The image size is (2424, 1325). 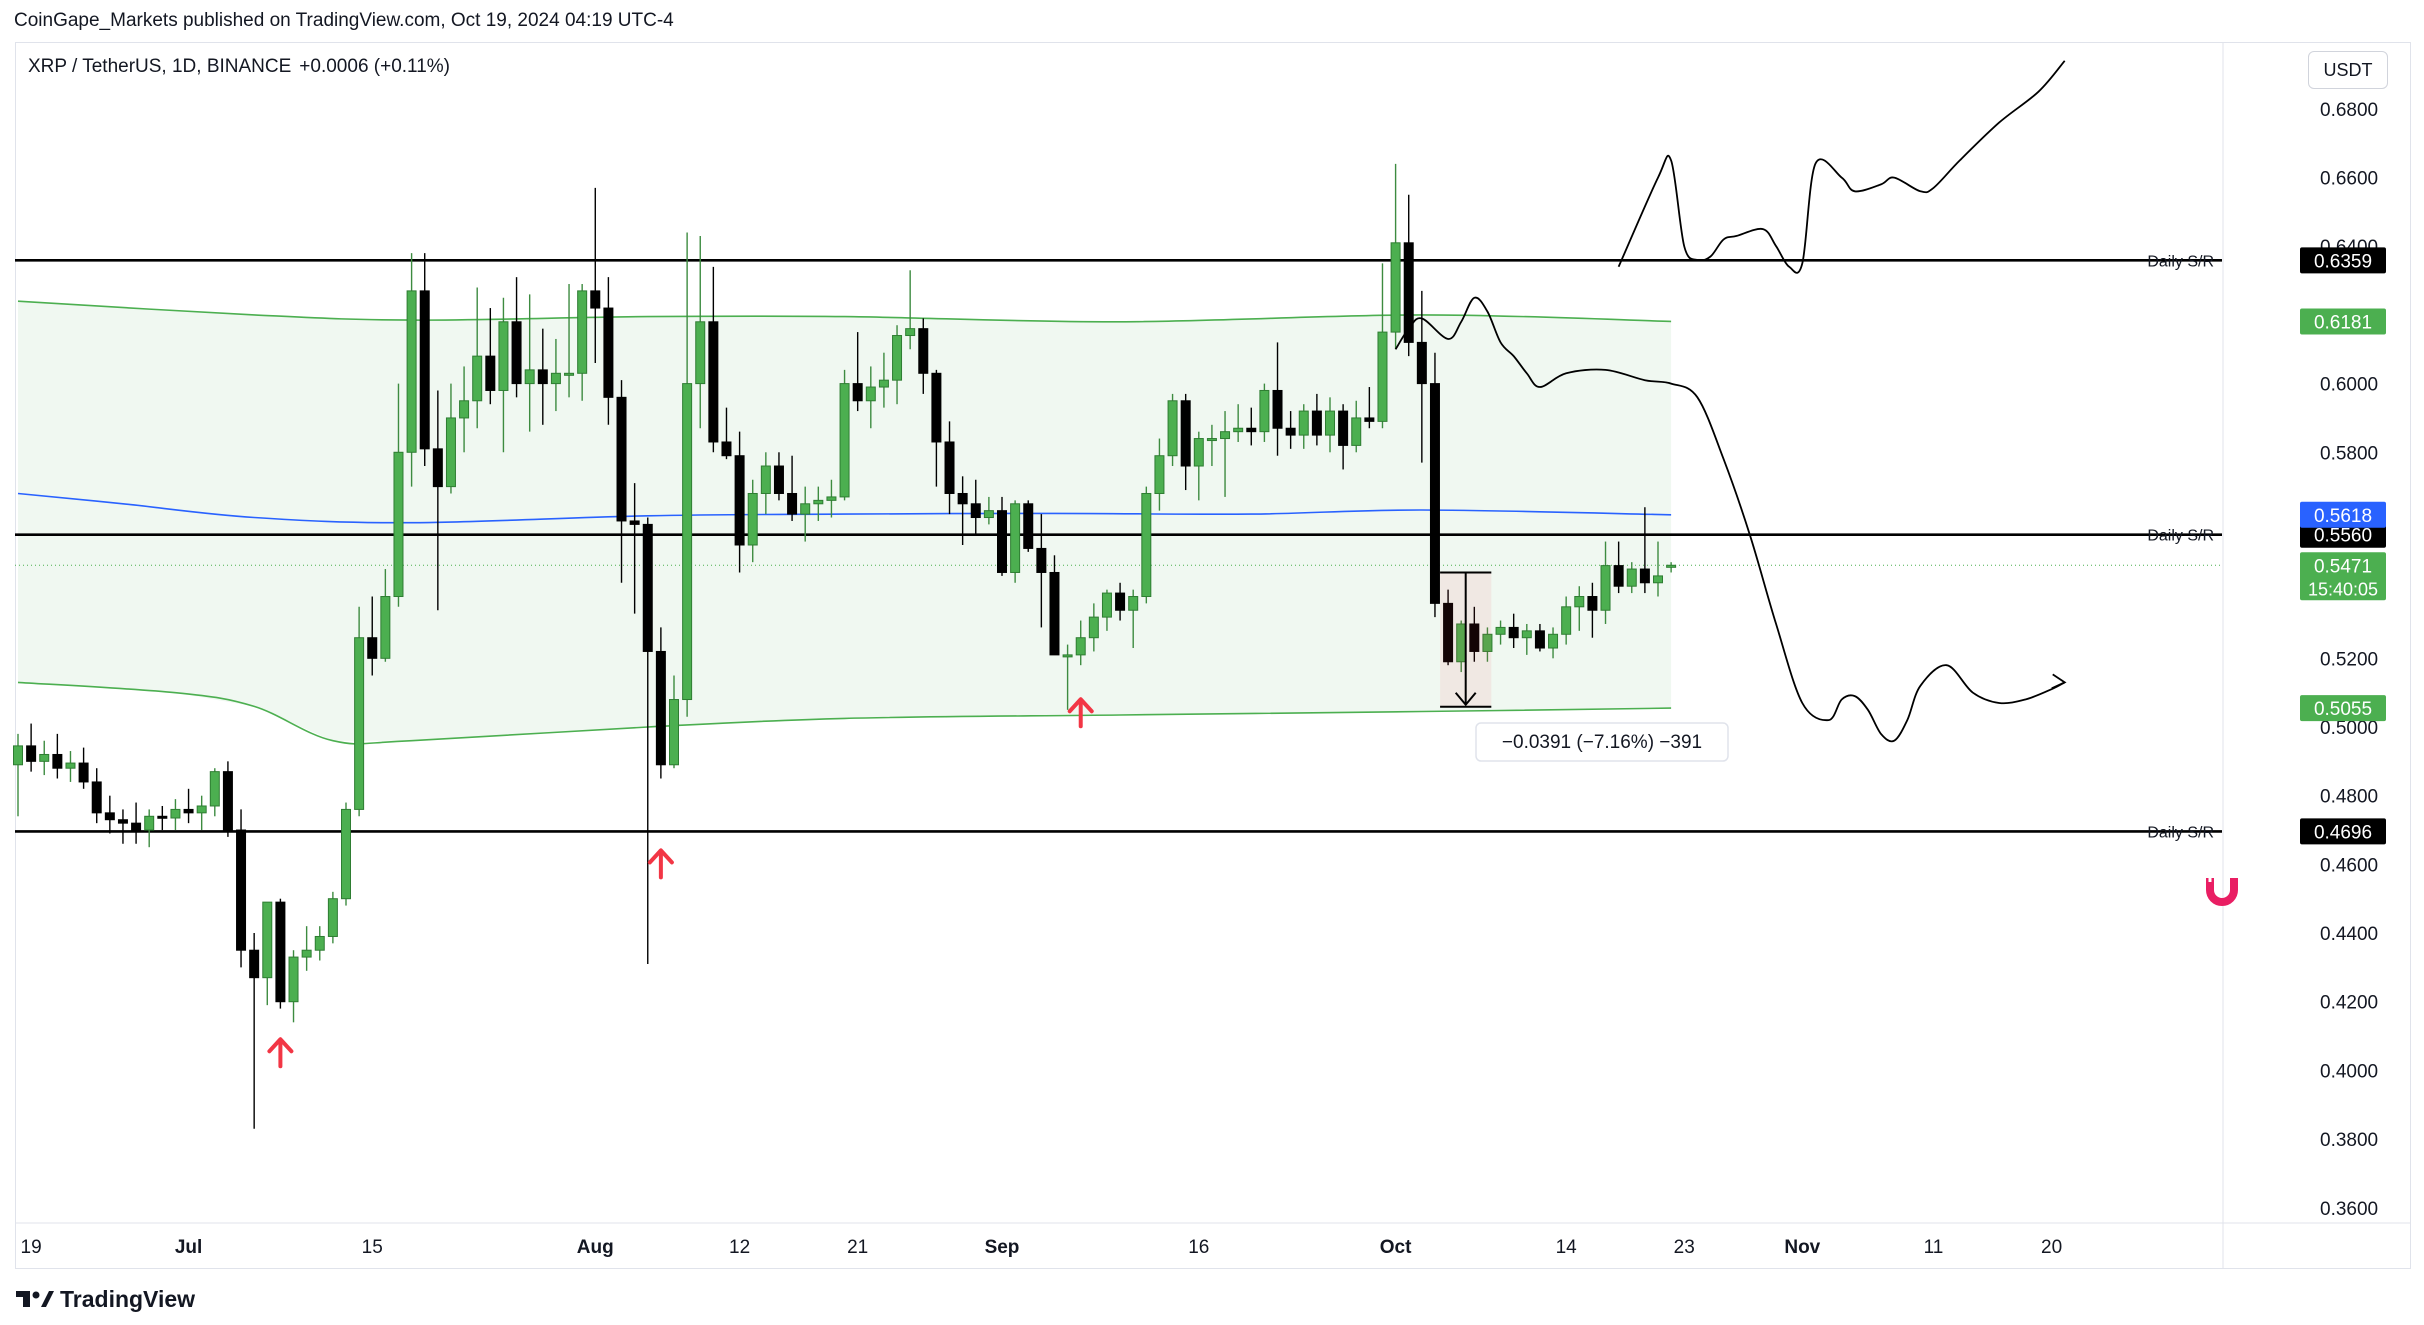 What do you see at coordinates (2343, 566) in the screenshot?
I see `price-tag-value: 0.5471` at bounding box center [2343, 566].